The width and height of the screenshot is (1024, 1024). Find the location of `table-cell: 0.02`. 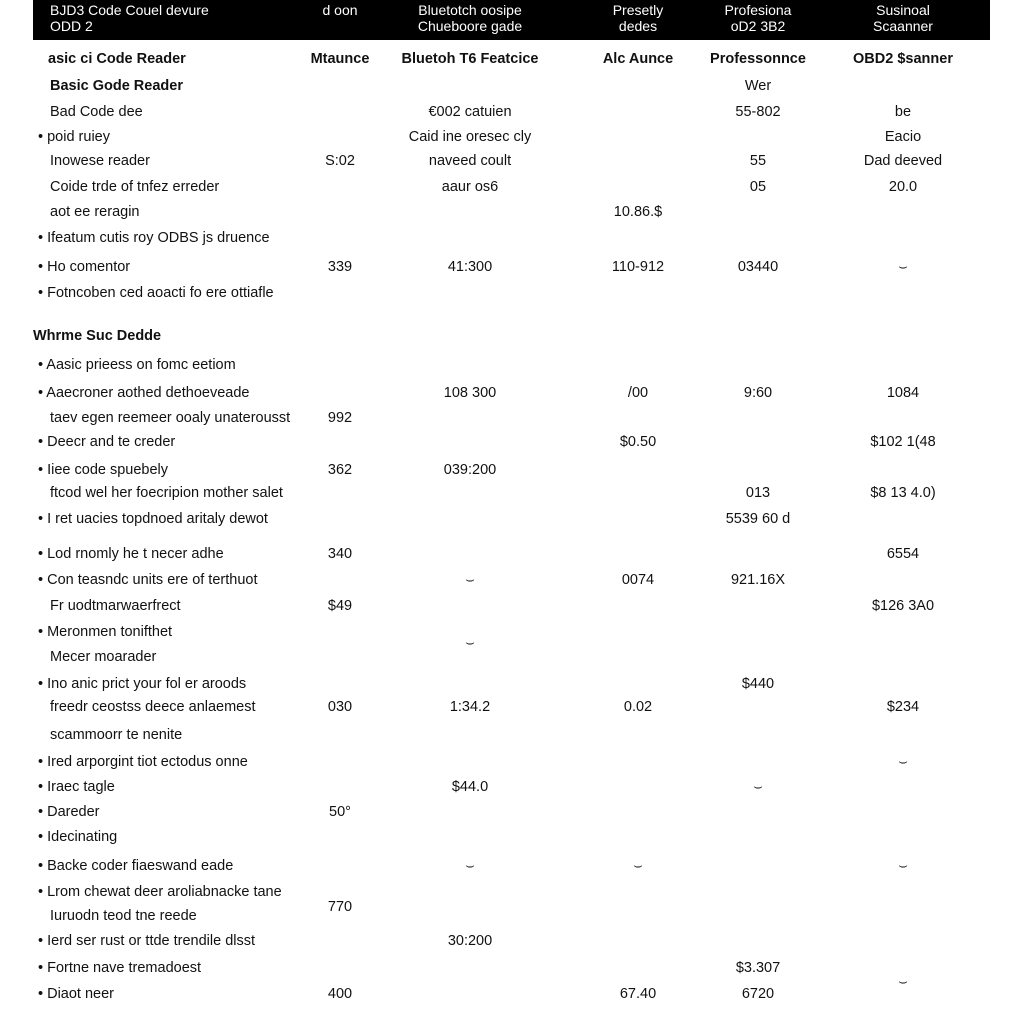

table-cell: 0.02 is located at coordinates (638, 707).